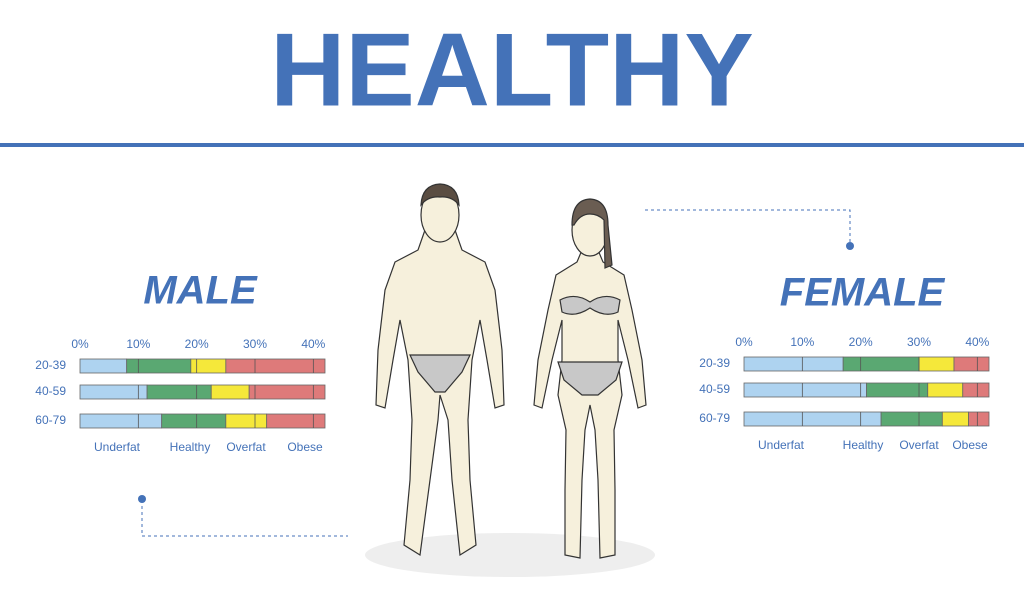 This screenshot has width=1024, height=614. Describe the element at coordinates (510, 555) in the screenshot. I see `shadow` at that location.